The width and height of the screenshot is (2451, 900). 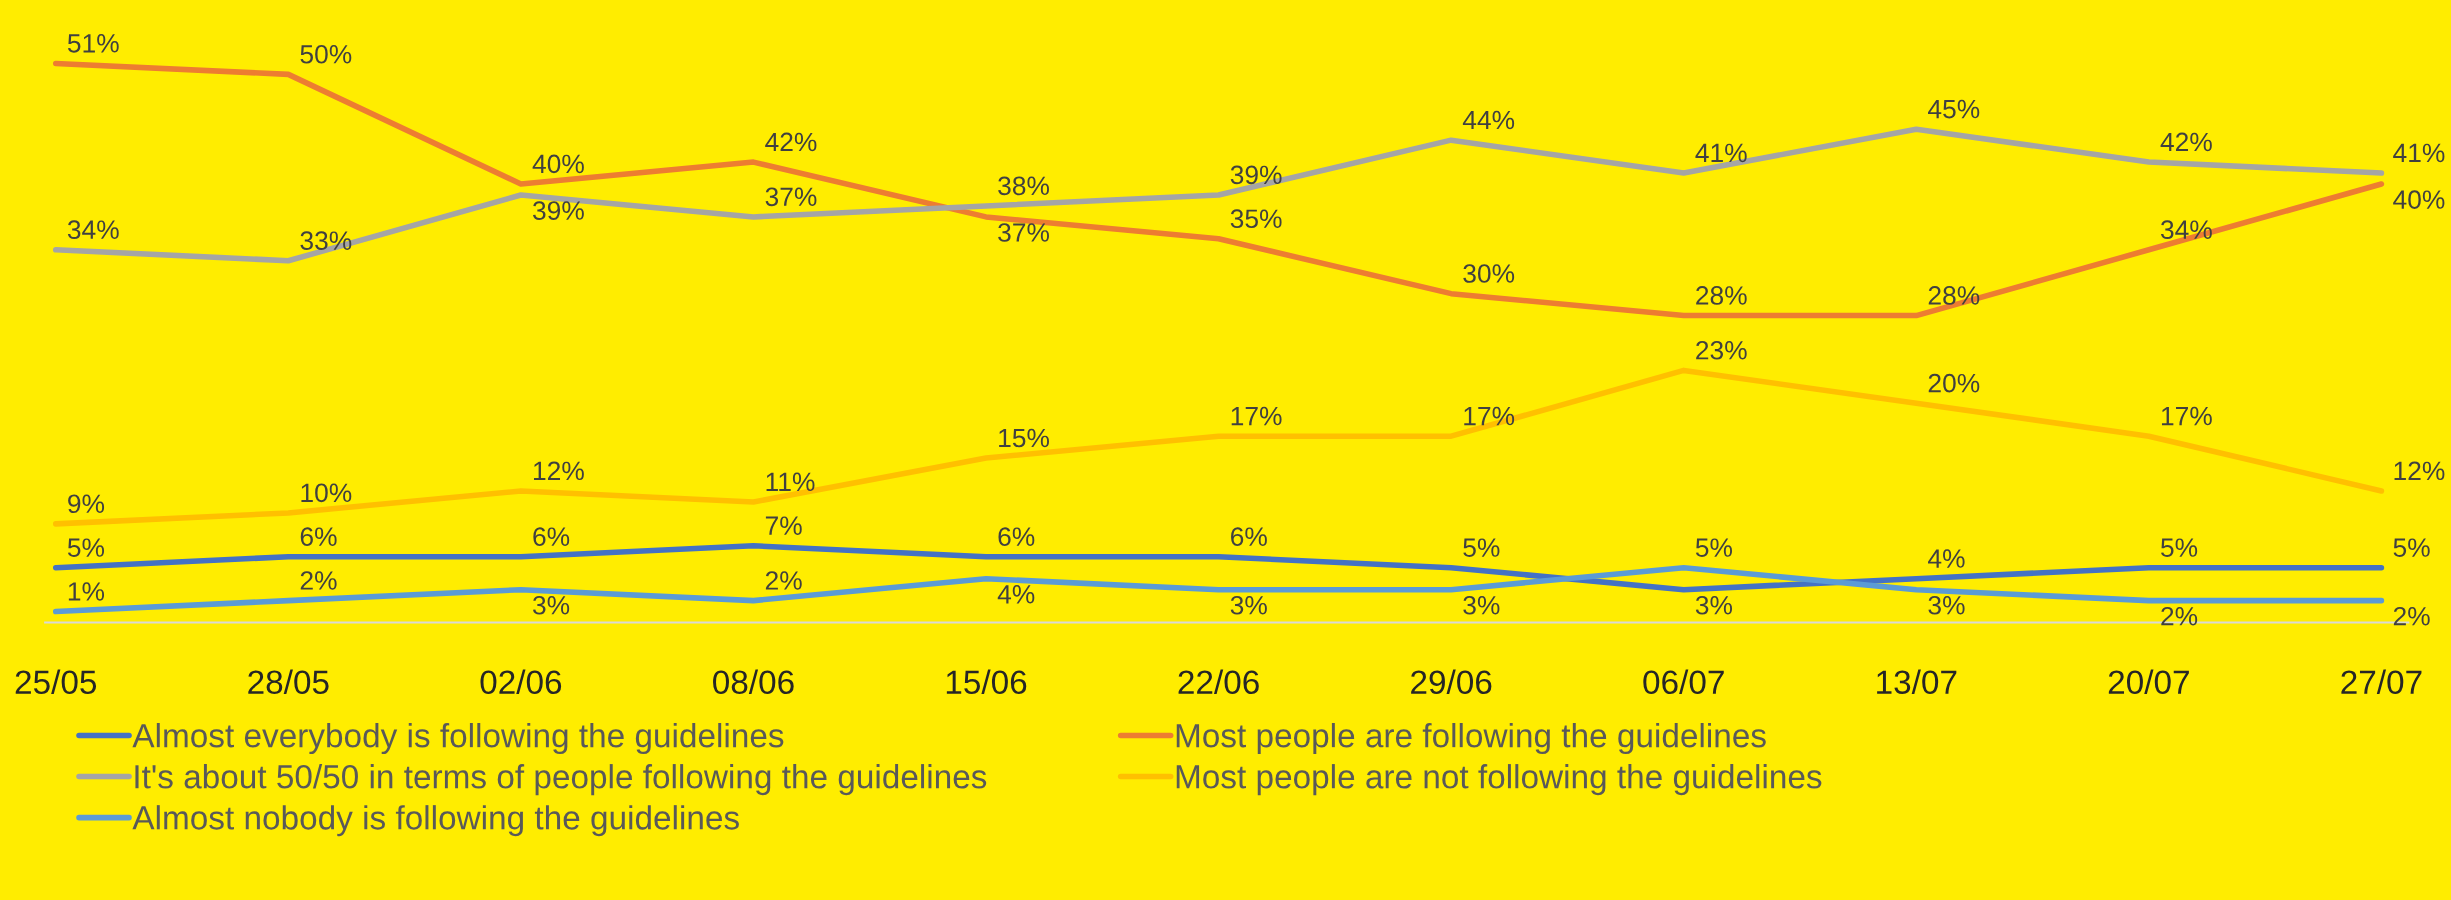 What do you see at coordinates (1489, 273) in the screenshot?
I see `data-label: 30%` at bounding box center [1489, 273].